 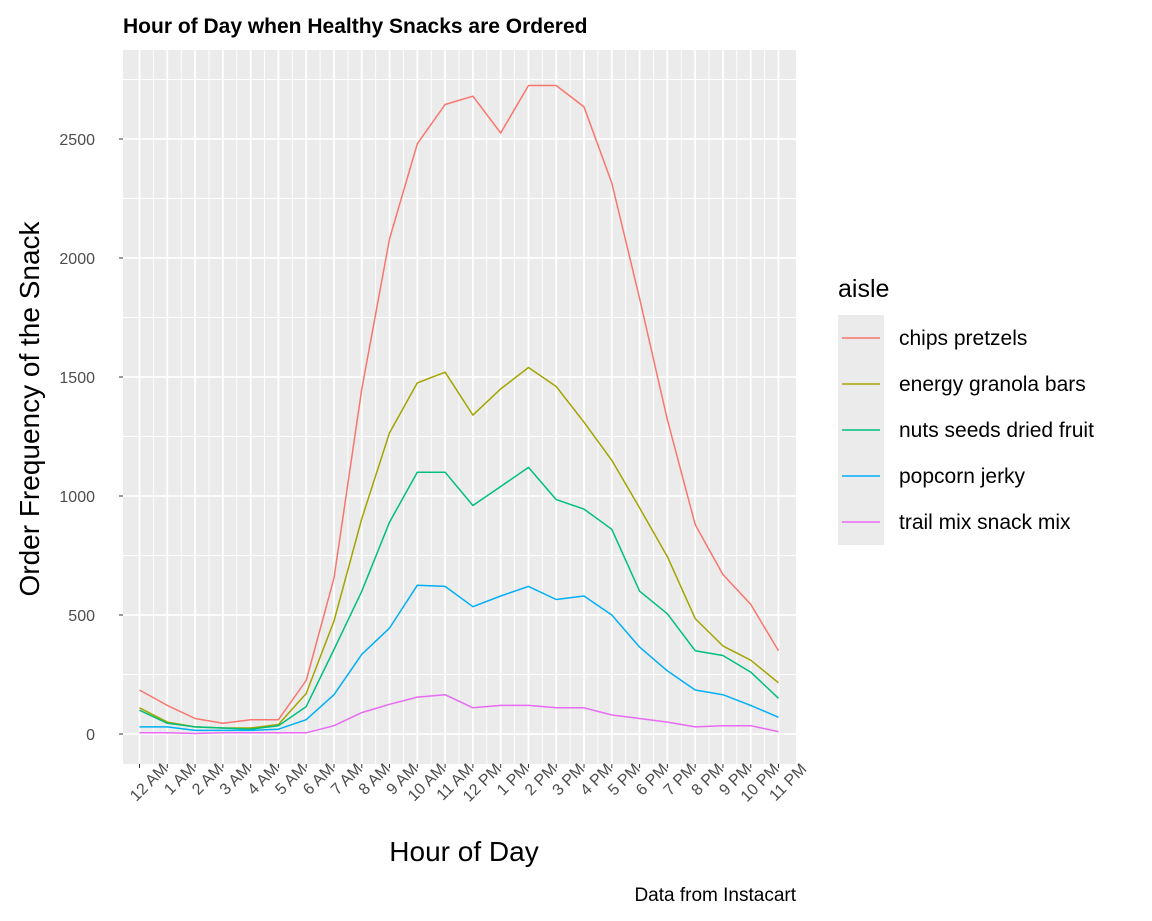 What do you see at coordinates (459, 658) in the screenshot?
I see `series-line-popcorn-jerky` at bounding box center [459, 658].